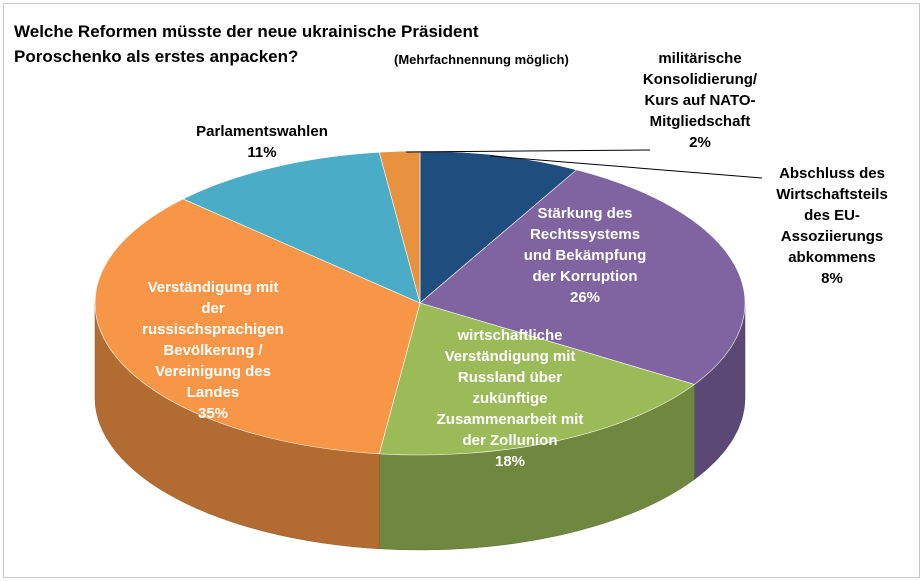 This screenshot has height=582, width=924. What do you see at coordinates (700, 142) in the screenshot?
I see `value-label: 2%` at bounding box center [700, 142].